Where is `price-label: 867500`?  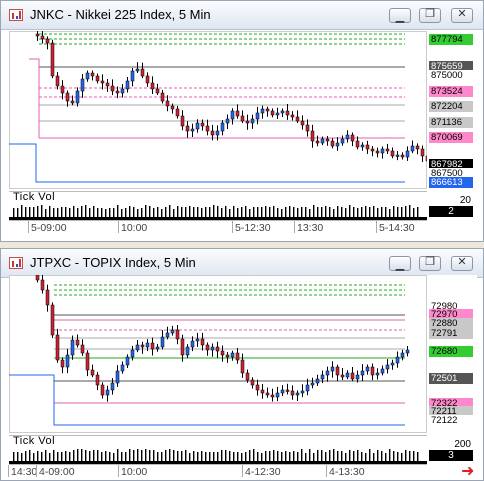 price-label: 867500 is located at coordinates (451, 173).